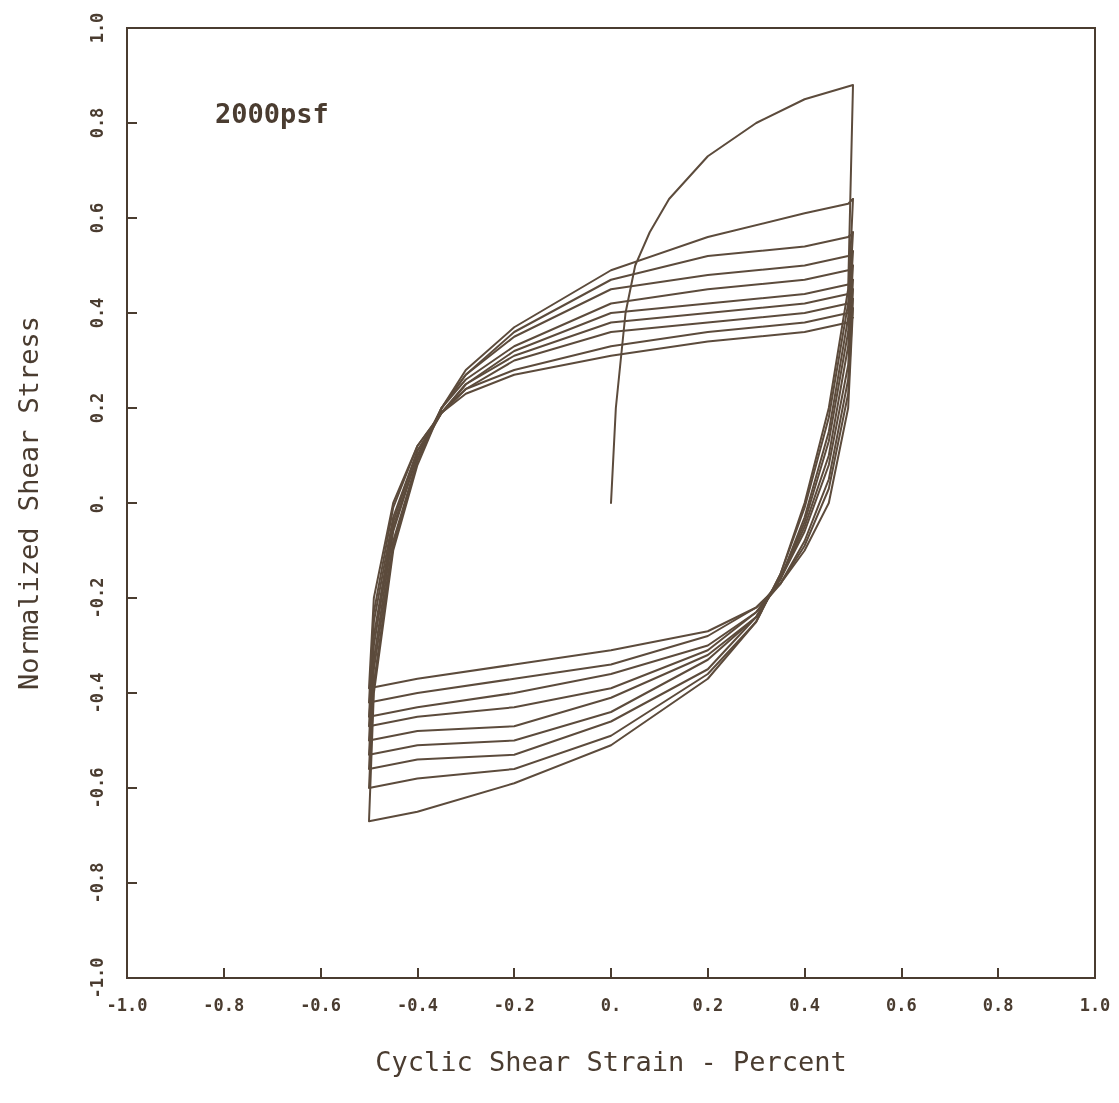 The image size is (1119, 1103). I want to click on x-tick-label: 0.8, so click(998, 1004).